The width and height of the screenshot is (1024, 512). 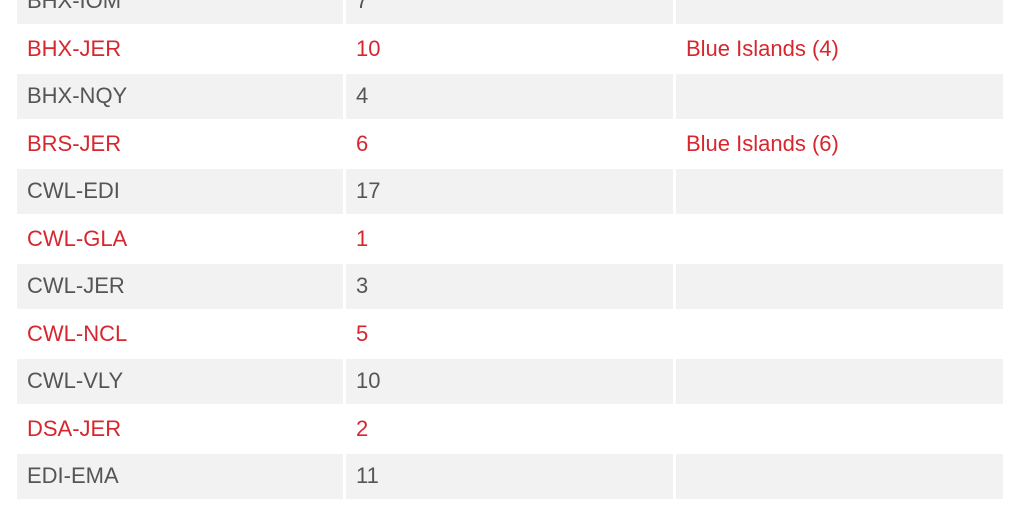 What do you see at coordinates (180, 191) in the screenshot?
I see `table-cell: CWL-EDI` at bounding box center [180, 191].